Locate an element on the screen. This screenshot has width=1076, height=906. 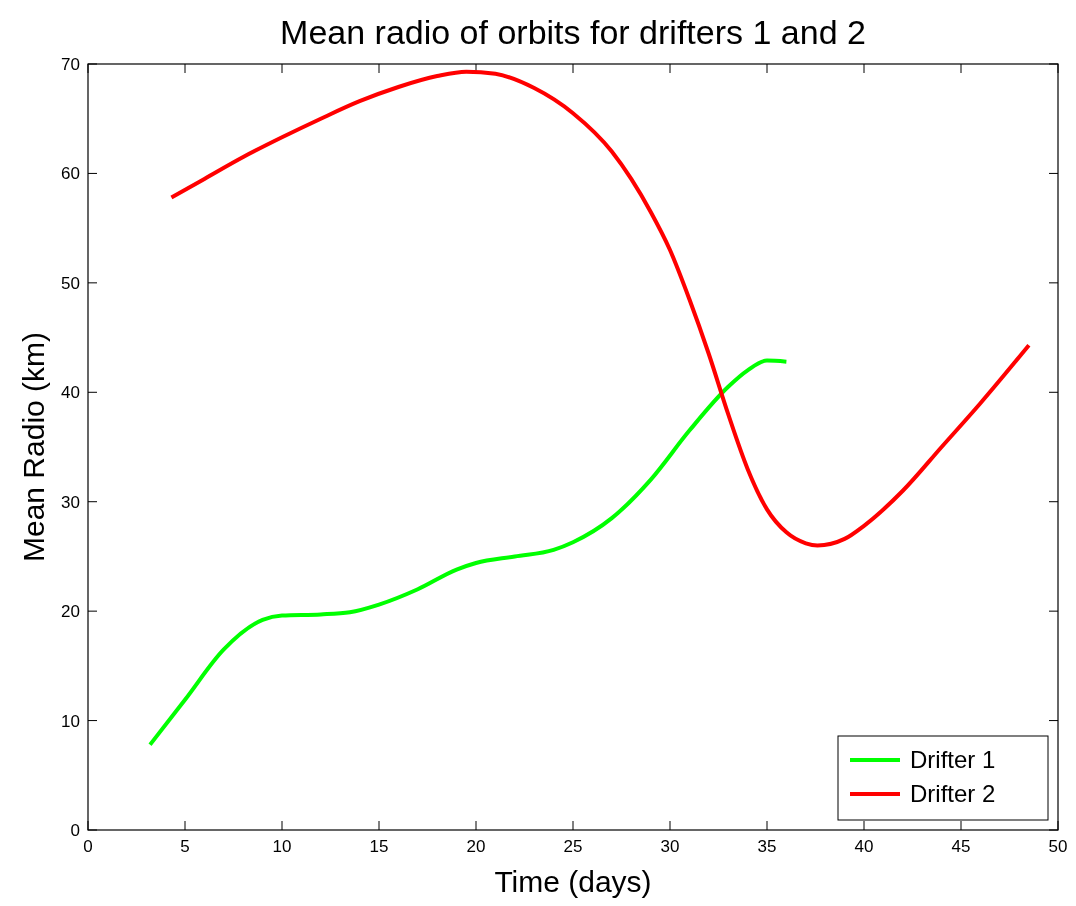
x-tick-label: 10 is located at coordinates (282, 846).